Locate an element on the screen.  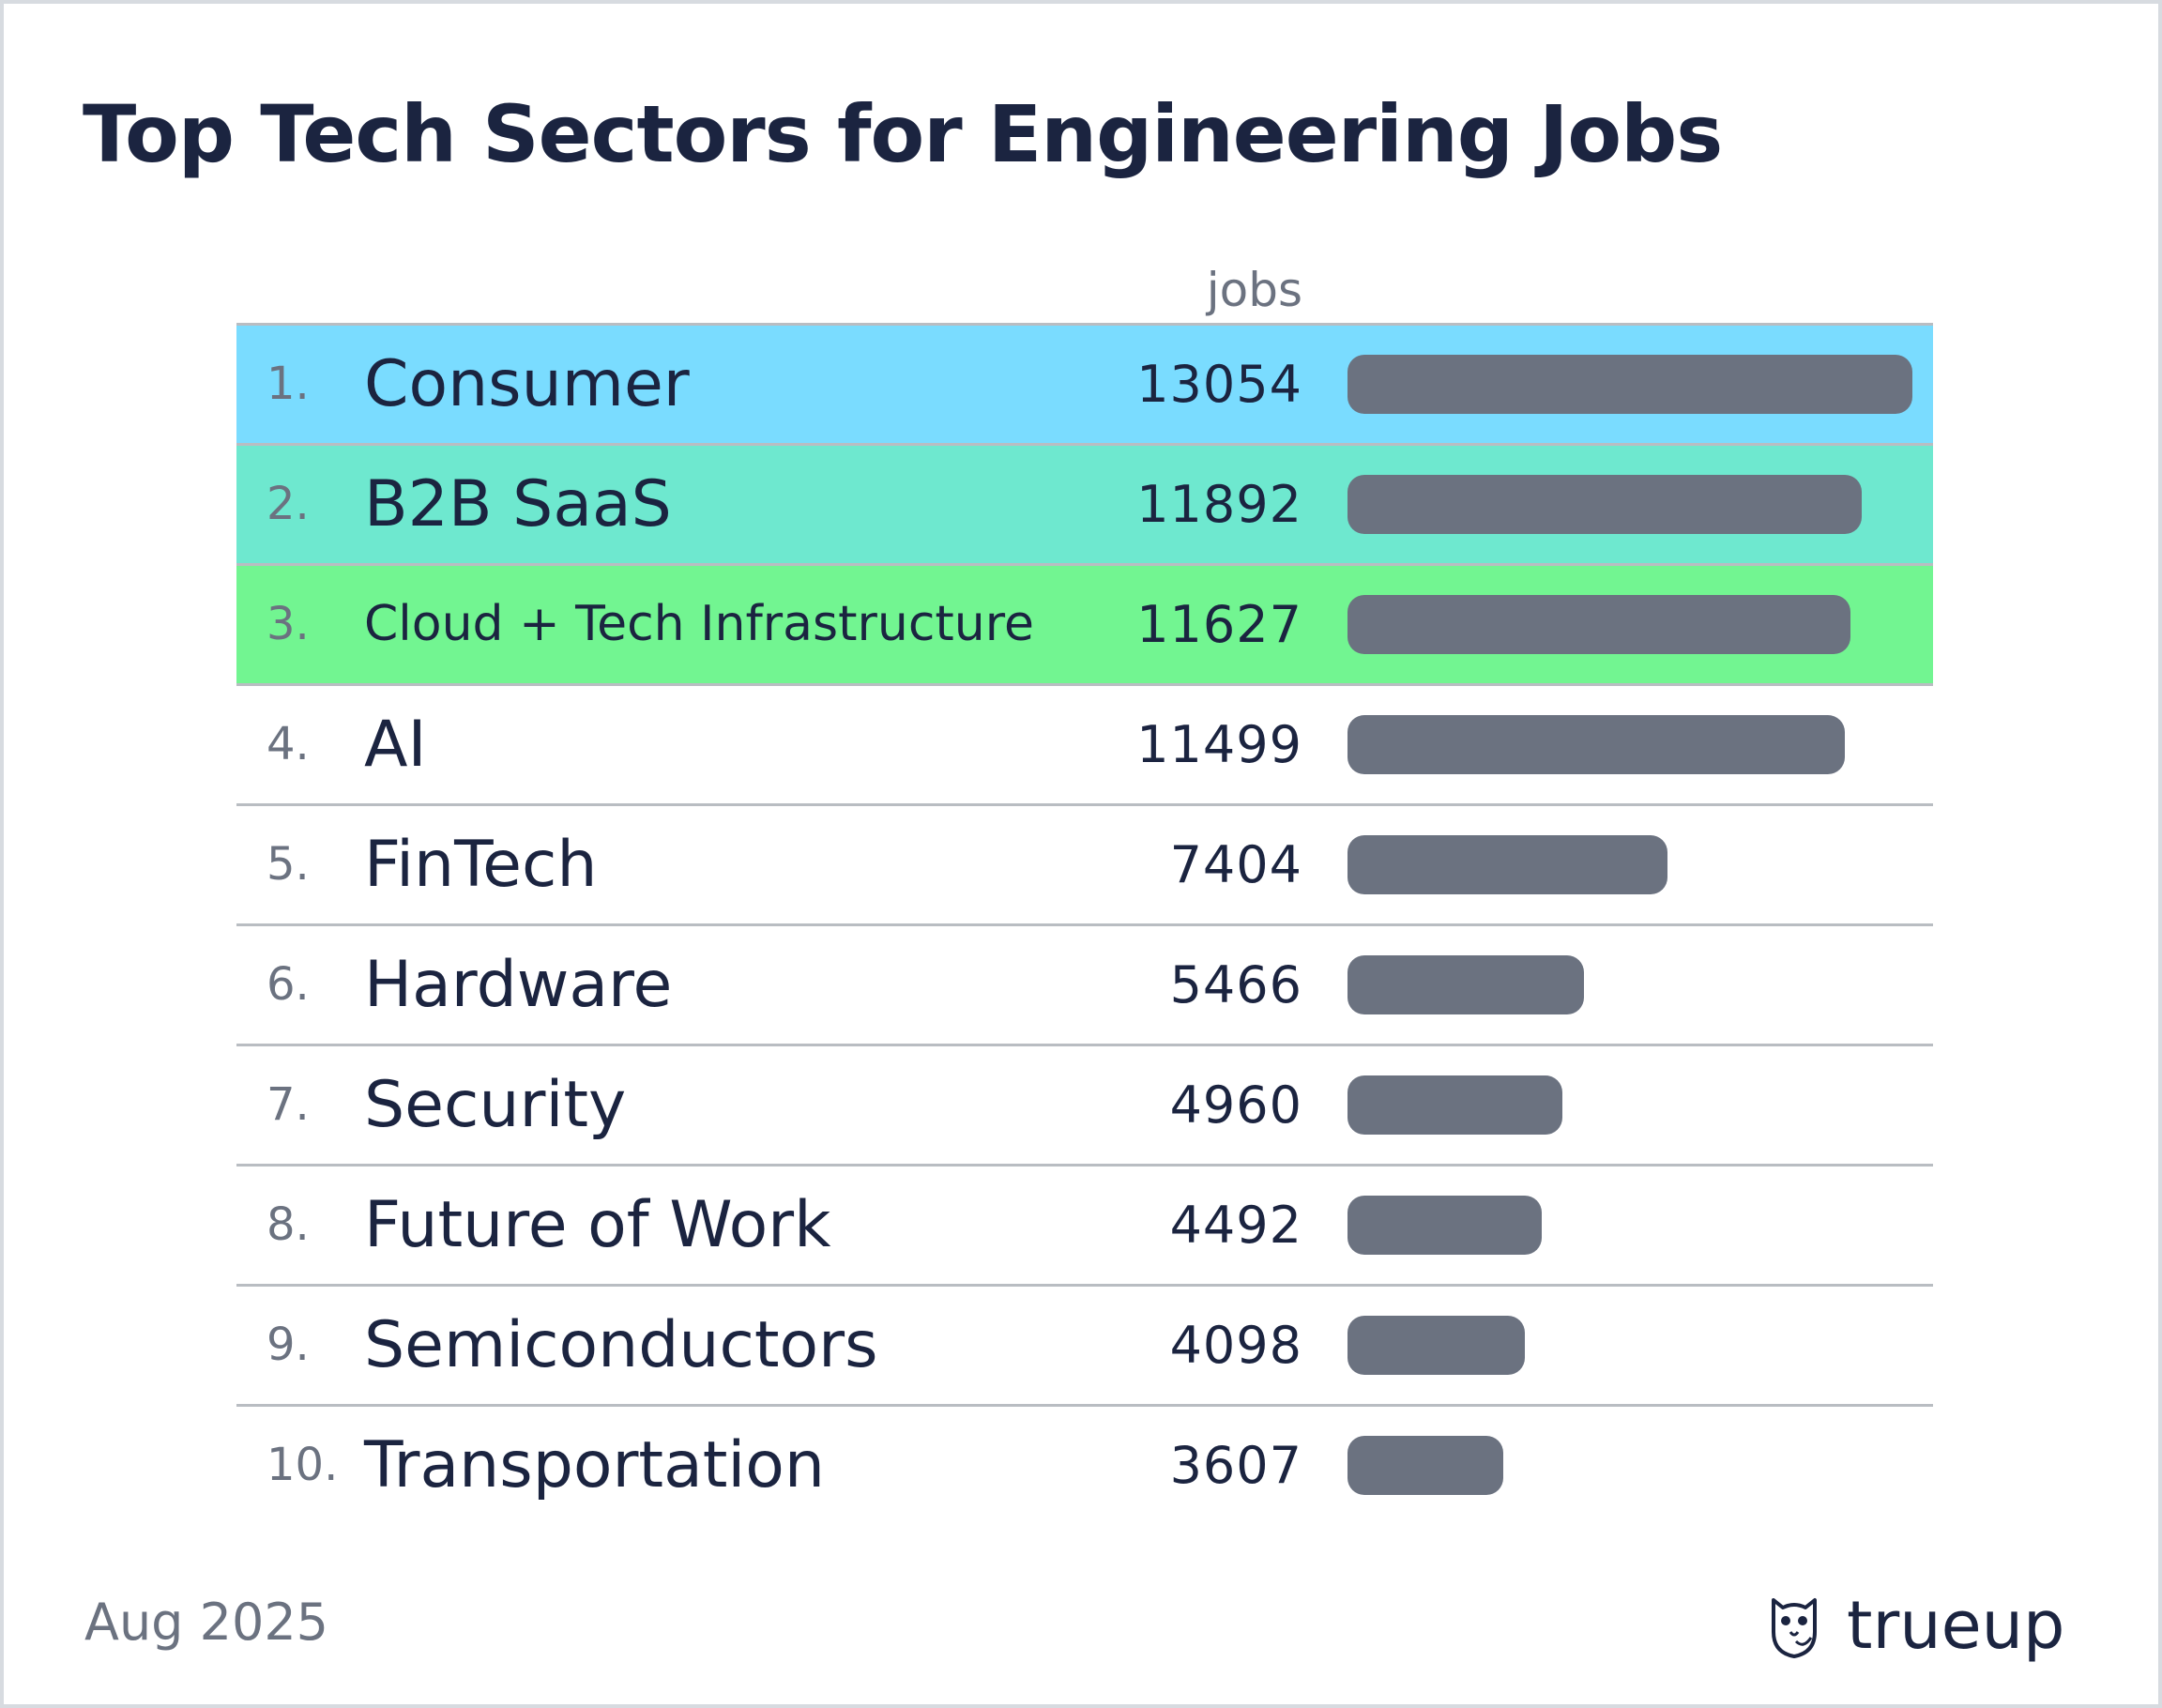
row-value-label: 4492 is located at coordinates (1235, 1225).